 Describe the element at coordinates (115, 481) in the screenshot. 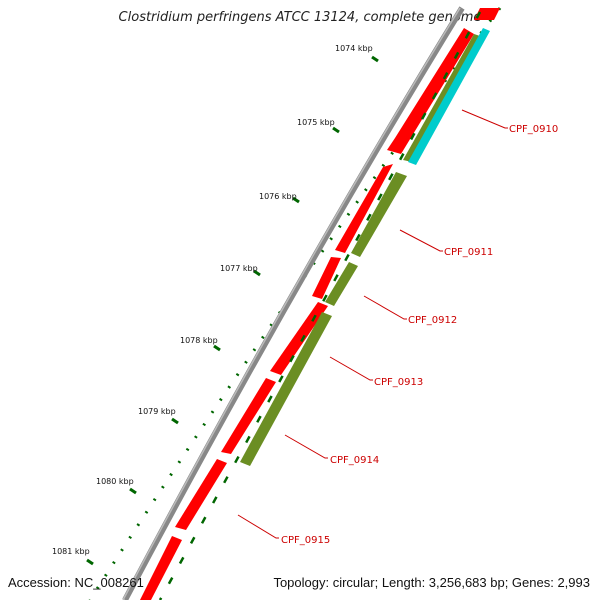

I see `tick-label: 1080 kbp` at that location.